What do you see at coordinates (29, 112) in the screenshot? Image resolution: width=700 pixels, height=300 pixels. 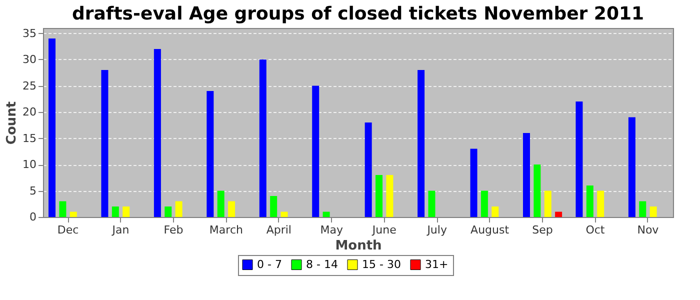 I see `y-tick-label: 20` at bounding box center [29, 112].